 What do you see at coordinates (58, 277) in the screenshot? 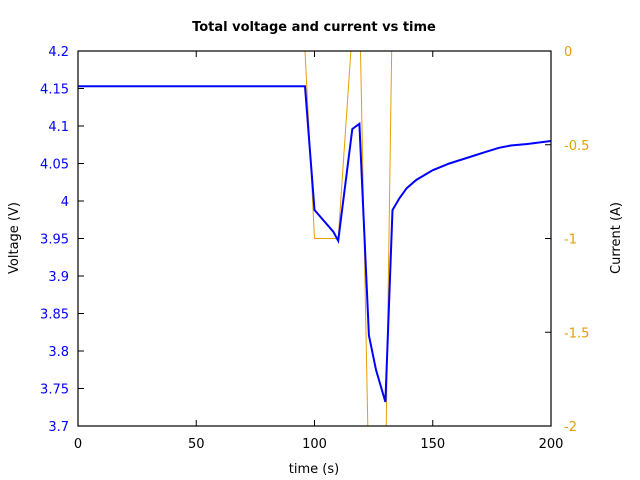
I see `y-tick-label: 3.9` at bounding box center [58, 277].